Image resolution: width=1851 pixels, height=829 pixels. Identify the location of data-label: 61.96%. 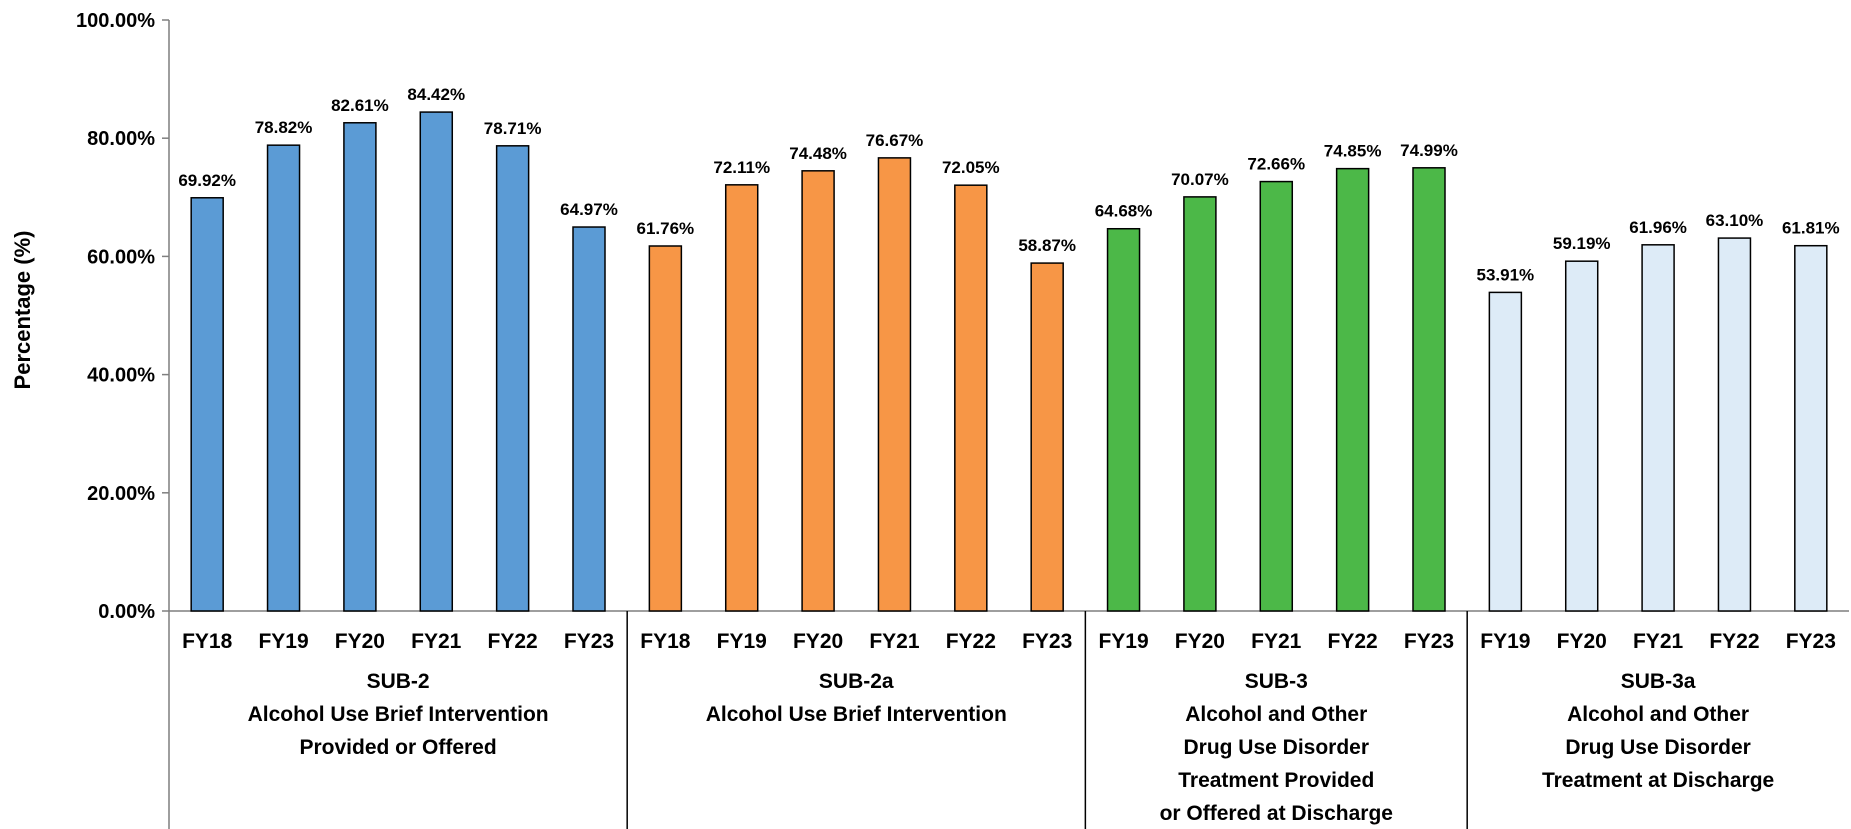
(1658, 227).